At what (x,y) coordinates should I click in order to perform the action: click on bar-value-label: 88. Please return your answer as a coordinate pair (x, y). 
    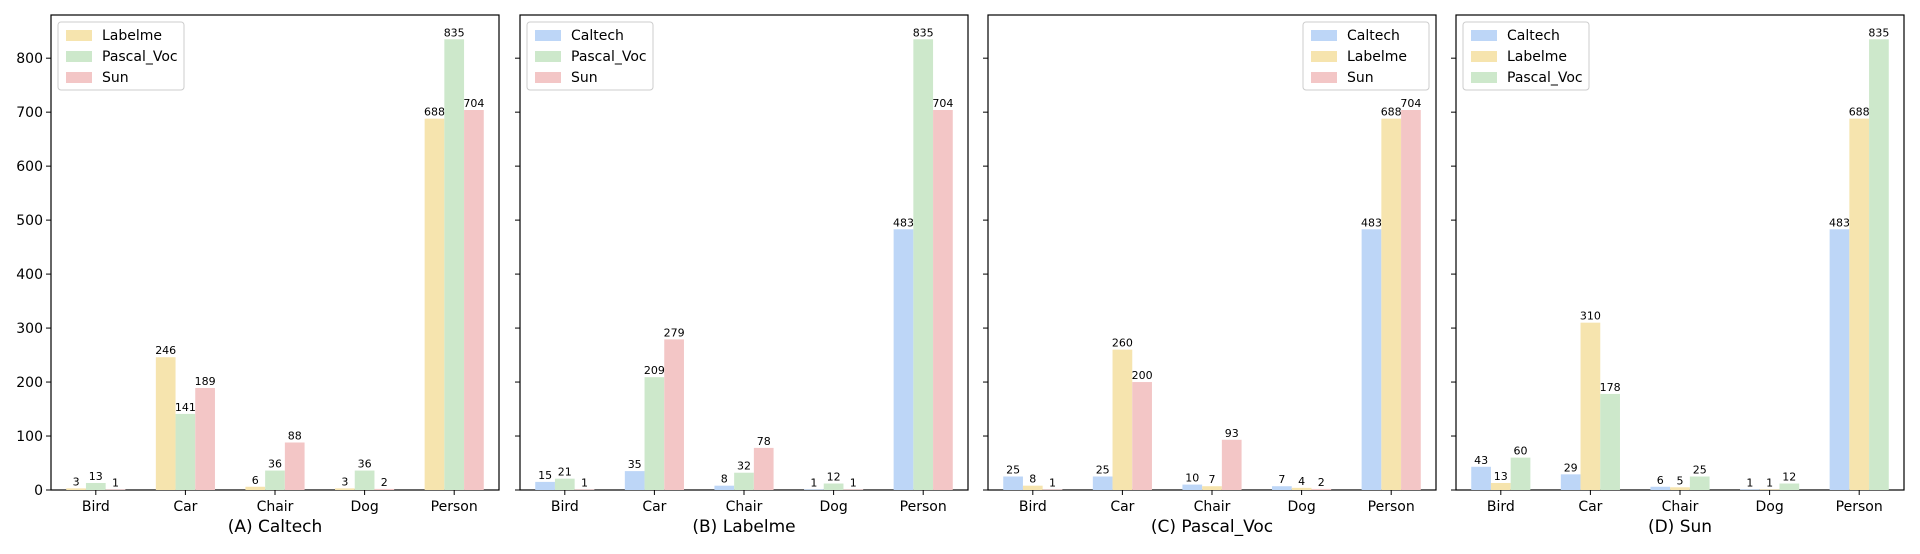
    Looking at the image, I should click on (295, 436).